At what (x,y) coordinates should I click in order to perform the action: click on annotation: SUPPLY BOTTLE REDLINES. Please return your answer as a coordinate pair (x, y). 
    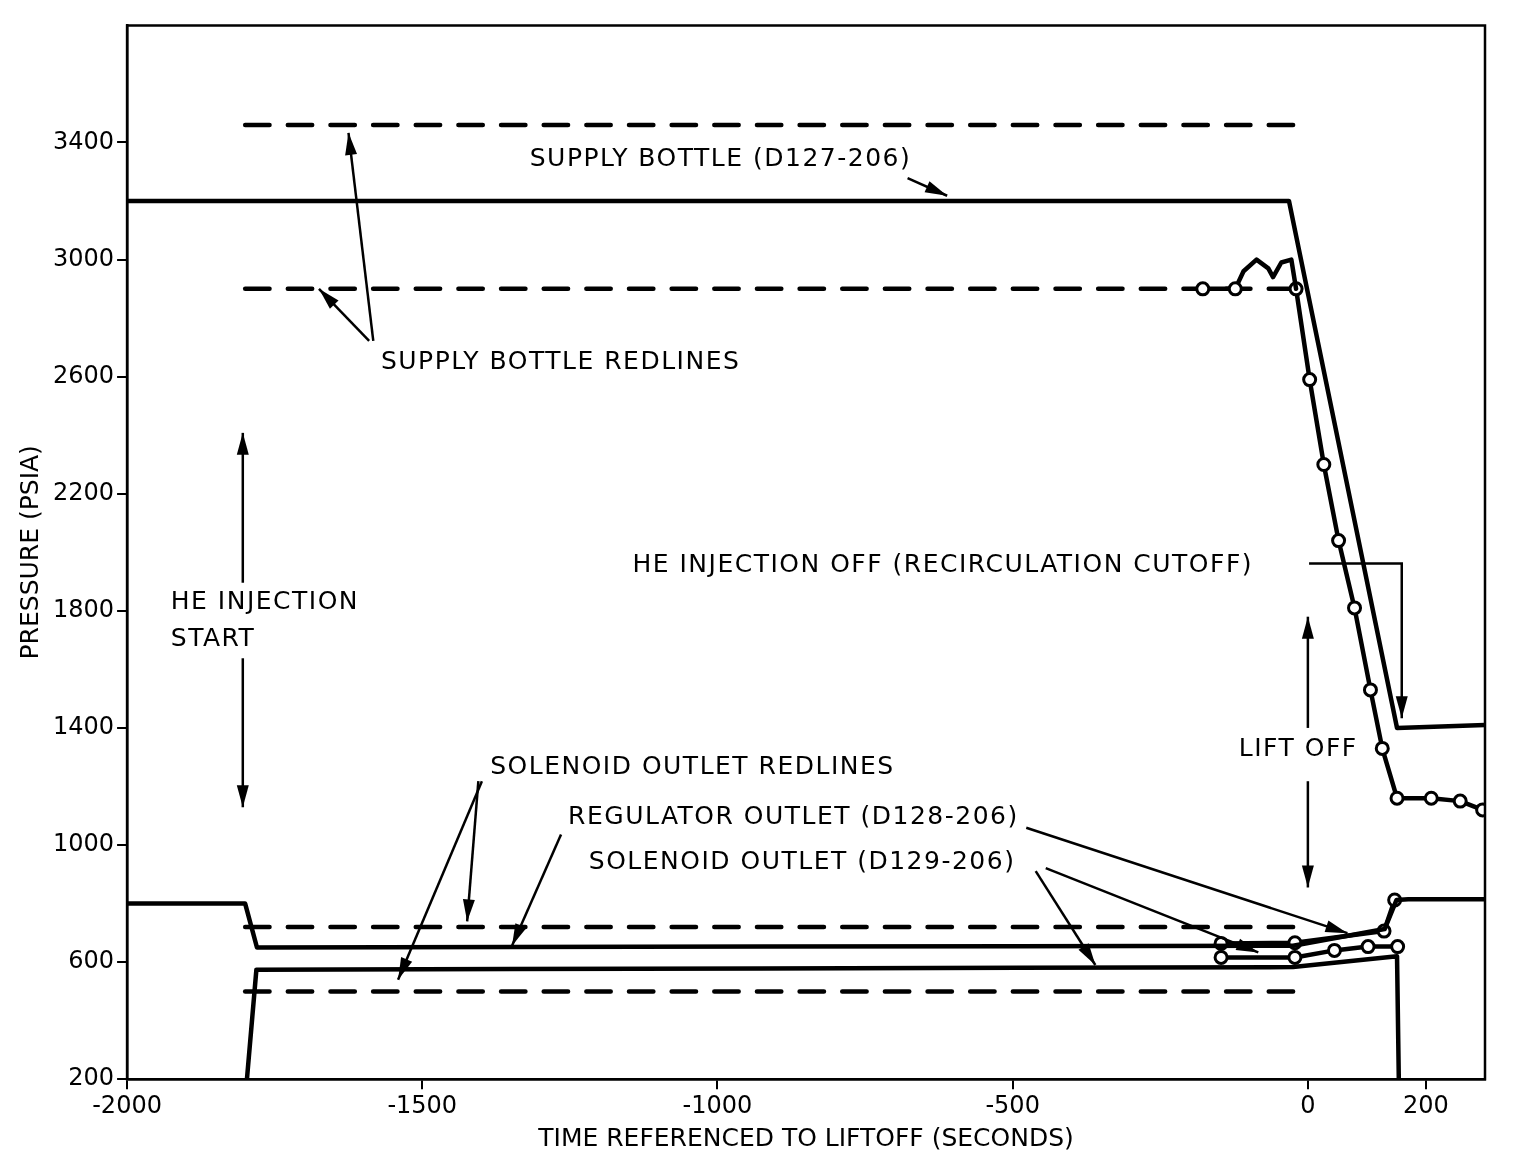
    Looking at the image, I should click on (560, 360).